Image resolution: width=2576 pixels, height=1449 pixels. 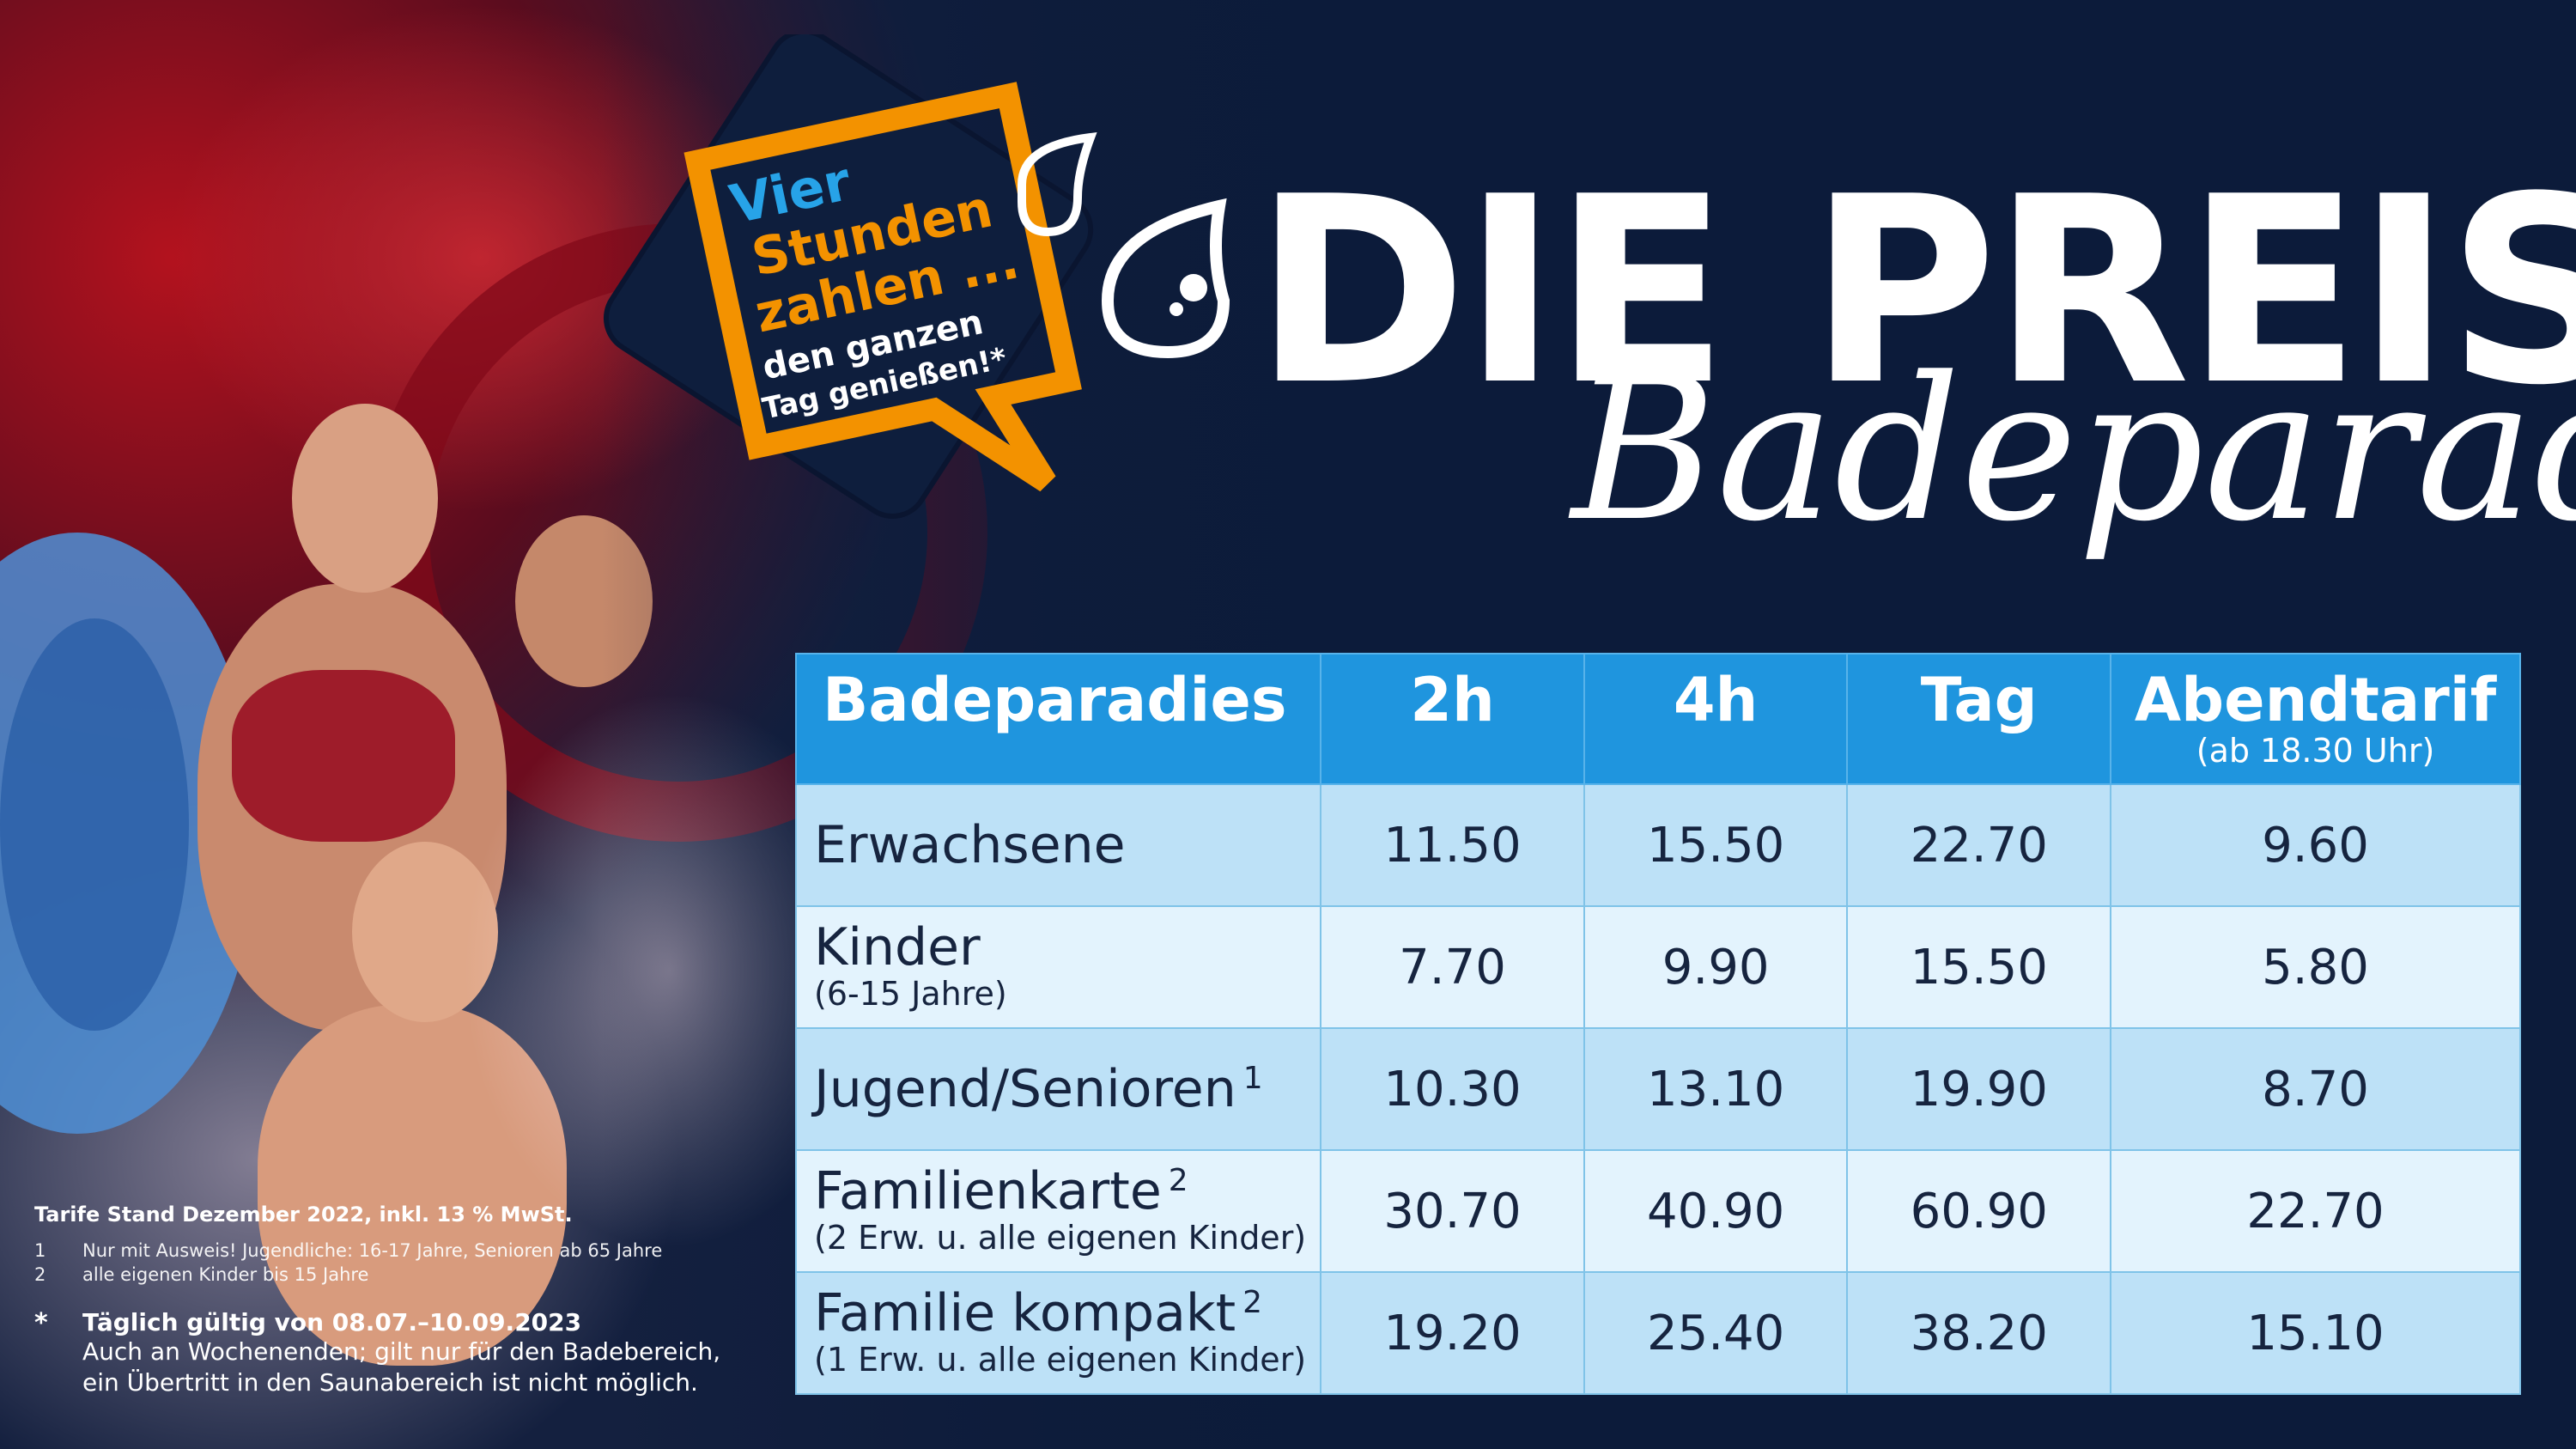 What do you see at coordinates (1452, 1333) in the screenshot?
I see `price-cell: 19.20` at bounding box center [1452, 1333].